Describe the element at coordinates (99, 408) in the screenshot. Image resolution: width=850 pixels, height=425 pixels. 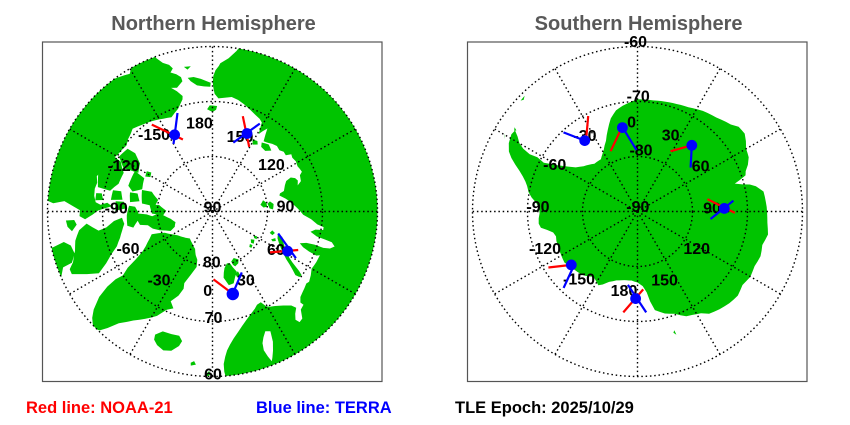
I see `svg-text: Red line: NOAA-21` at that location.